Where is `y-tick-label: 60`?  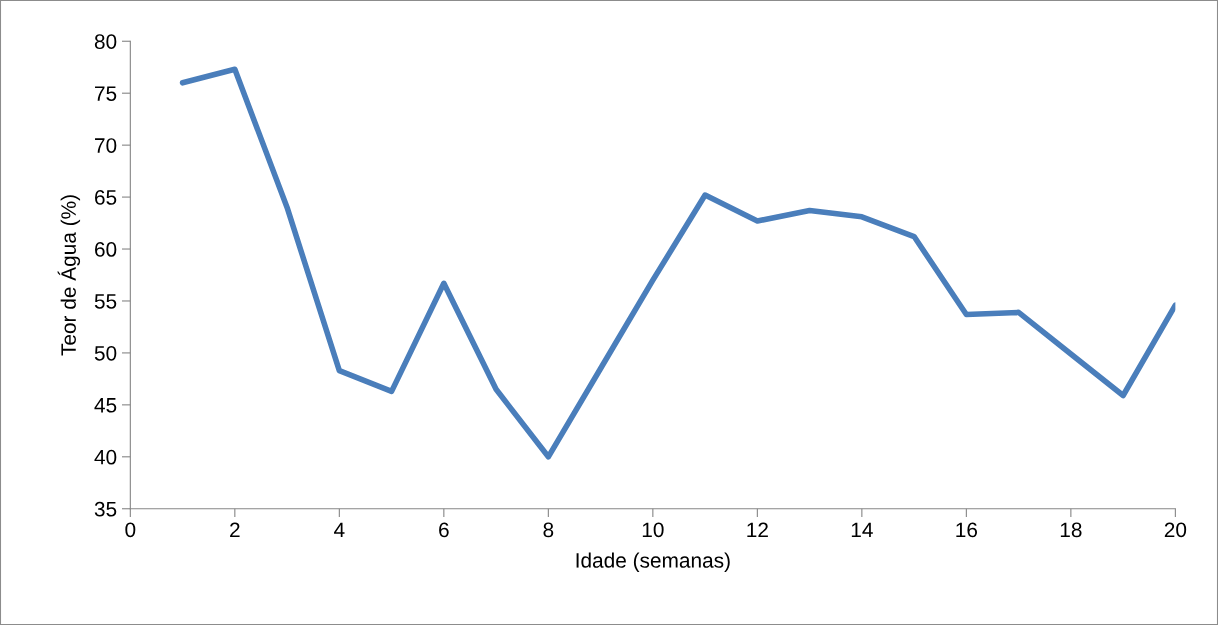 y-tick-label: 60 is located at coordinates (106, 249).